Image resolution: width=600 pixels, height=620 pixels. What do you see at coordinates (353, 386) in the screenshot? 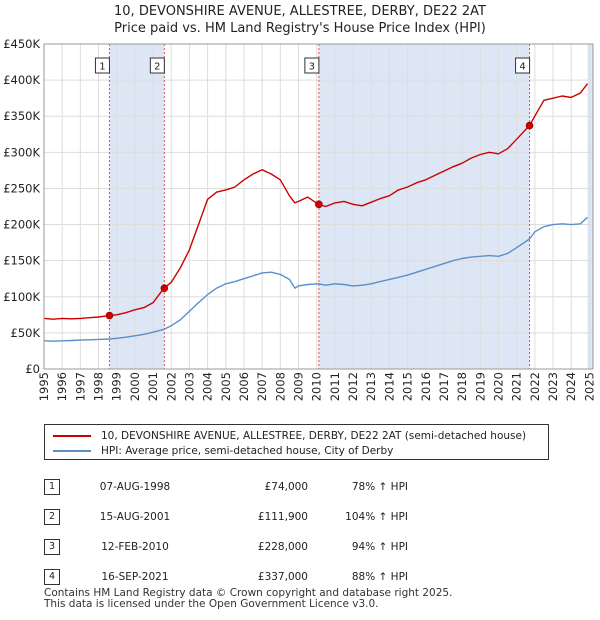
I see `x-tick-label: 2012` at bounding box center [353, 386].